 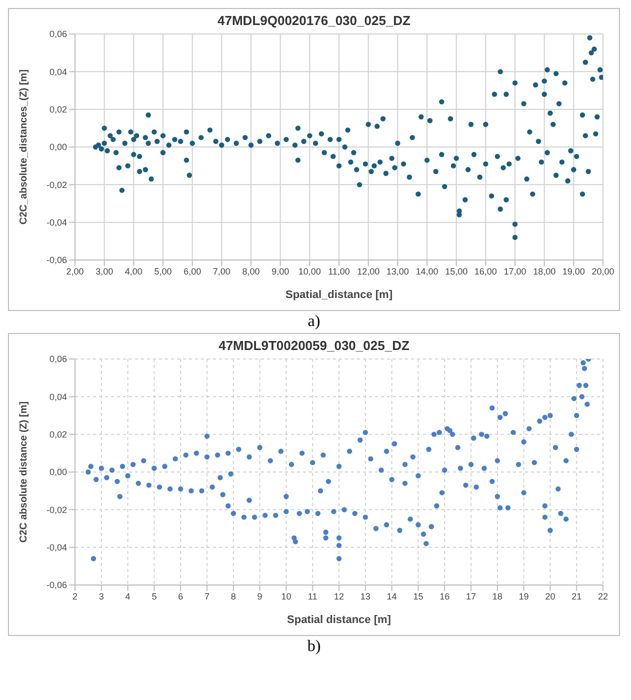 What do you see at coordinates (154, 596) in the screenshot?
I see `x-tick-label: 5` at bounding box center [154, 596].